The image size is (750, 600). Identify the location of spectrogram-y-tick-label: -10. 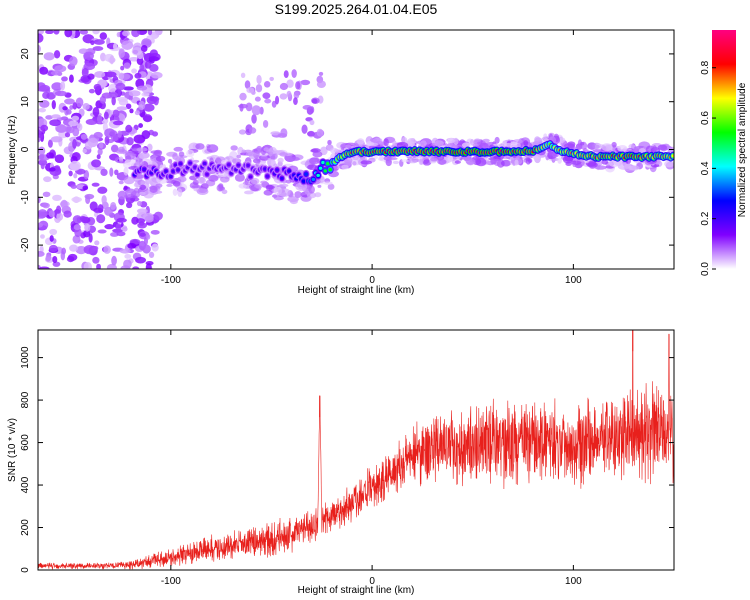
(25, 197).